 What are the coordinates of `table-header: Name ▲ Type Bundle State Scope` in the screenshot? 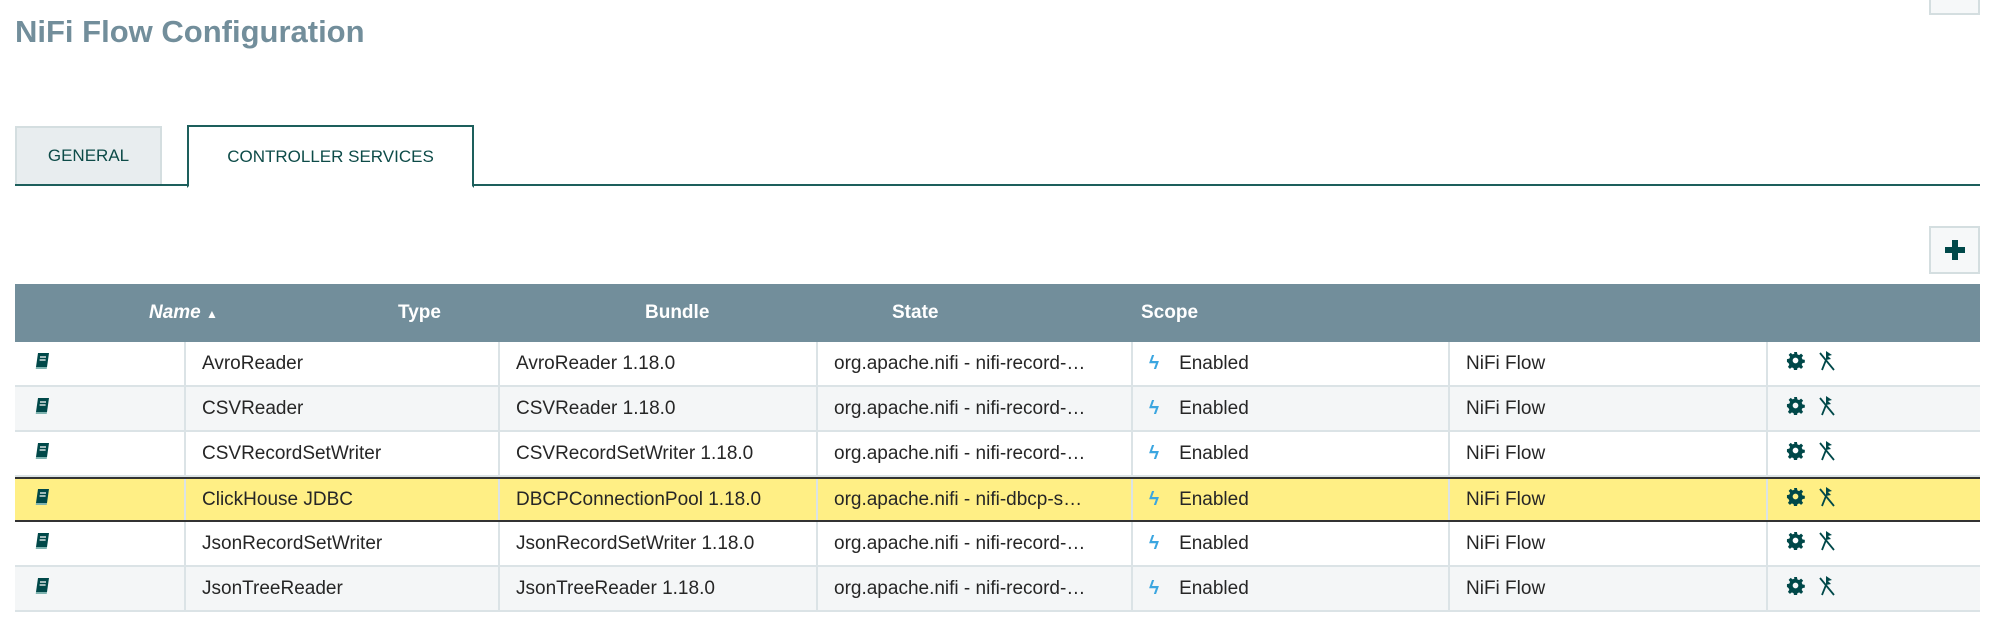 It's located at (997, 313).